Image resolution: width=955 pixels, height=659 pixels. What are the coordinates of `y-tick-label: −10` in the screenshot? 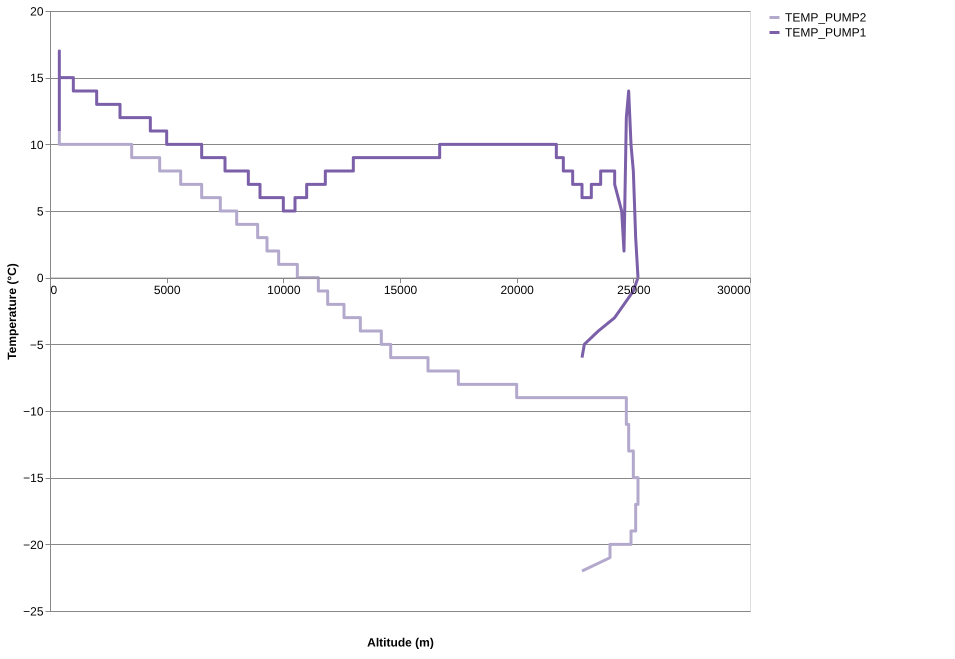 It's located at (33, 411).